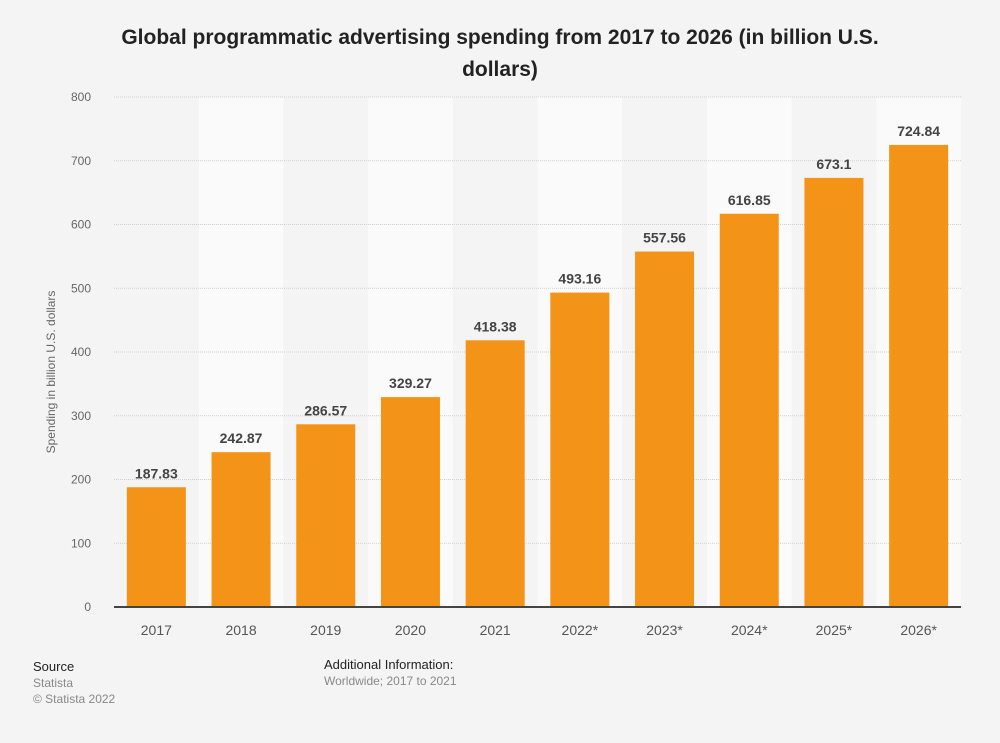 This screenshot has width=1000, height=743. What do you see at coordinates (240, 630) in the screenshot?
I see `x-tick-label: 2018` at bounding box center [240, 630].